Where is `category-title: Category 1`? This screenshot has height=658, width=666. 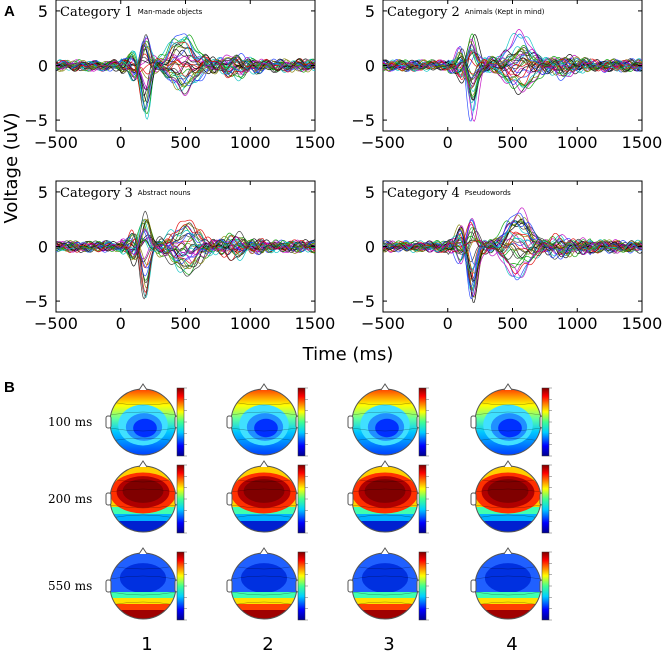 category-title: Category 1 is located at coordinates (96, 12).